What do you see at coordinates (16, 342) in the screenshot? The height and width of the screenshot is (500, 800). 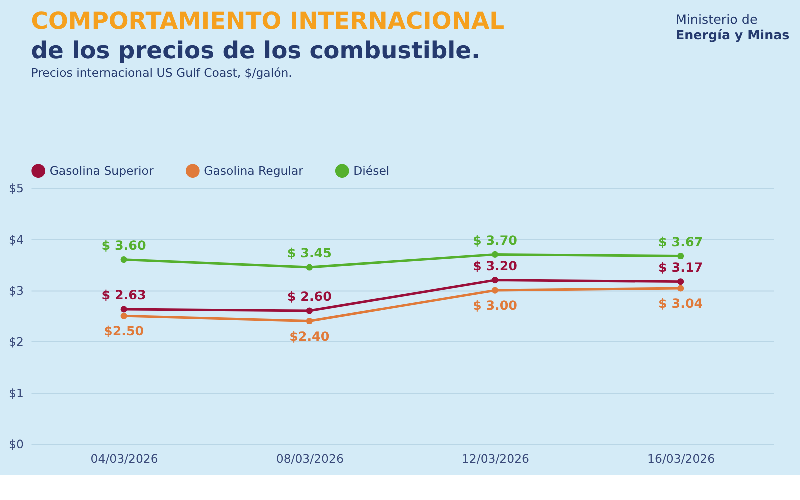 I see `y-tick-label: $2` at bounding box center [16, 342].